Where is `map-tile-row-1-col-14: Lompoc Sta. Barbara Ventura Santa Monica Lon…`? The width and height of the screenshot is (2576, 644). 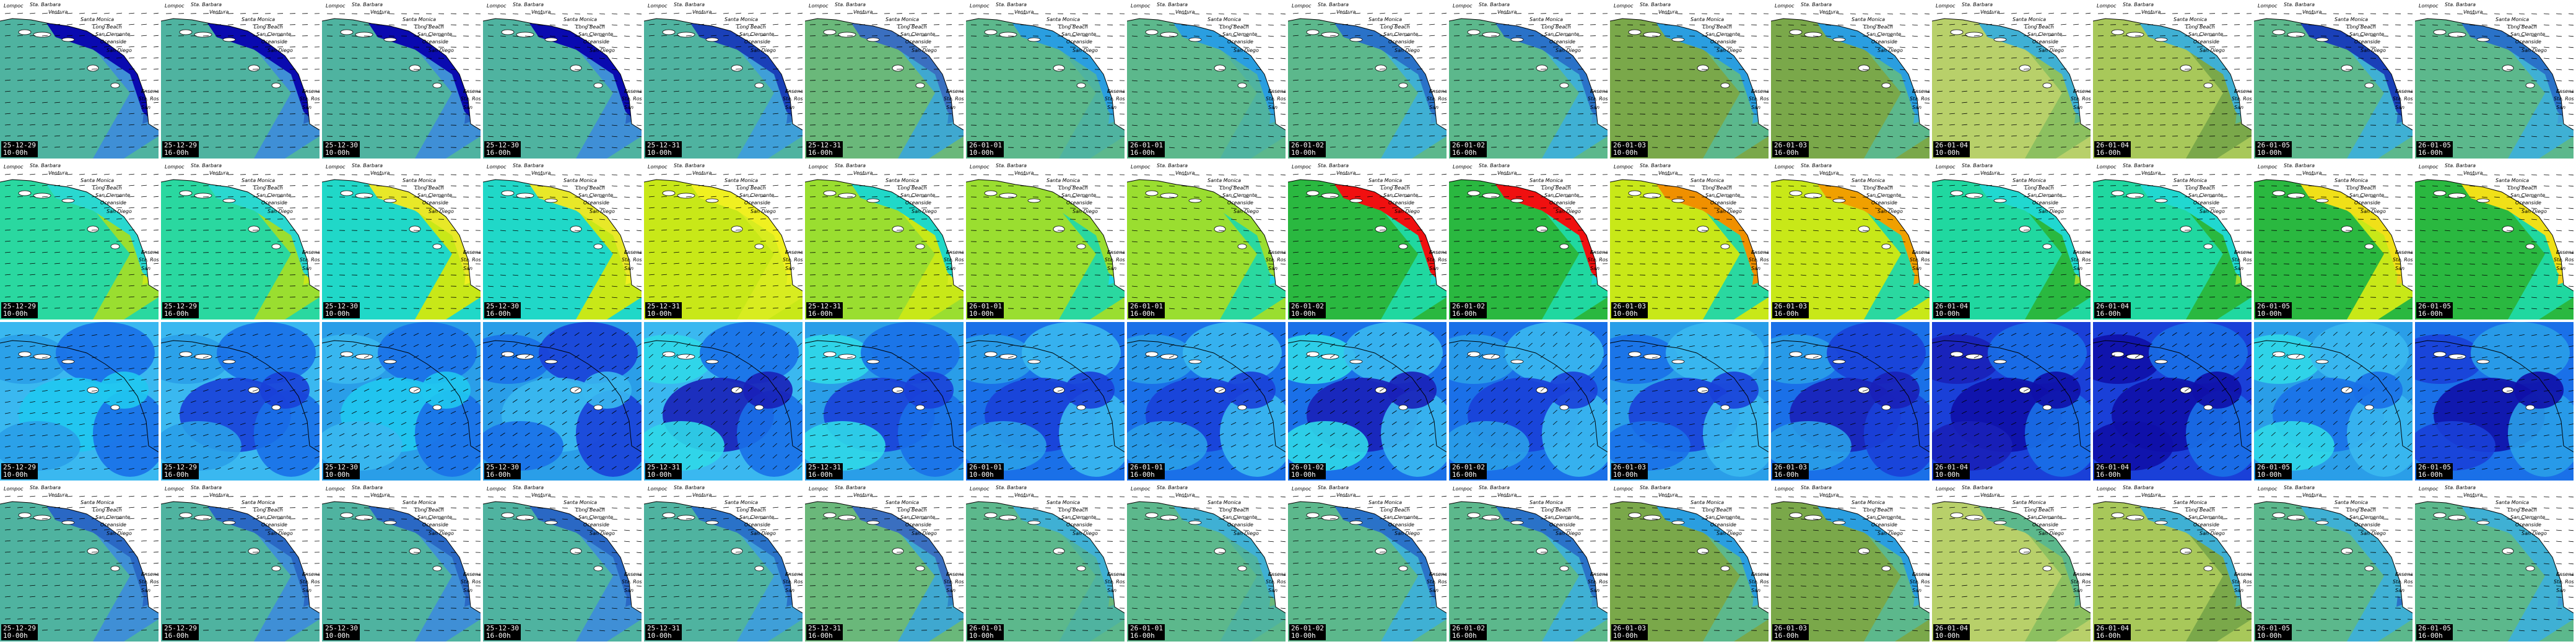 map-tile-row-1-col-14: Lompoc Sta. Barbara Ventura Santa Monica Lon… is located at coordinates (2172, 79).